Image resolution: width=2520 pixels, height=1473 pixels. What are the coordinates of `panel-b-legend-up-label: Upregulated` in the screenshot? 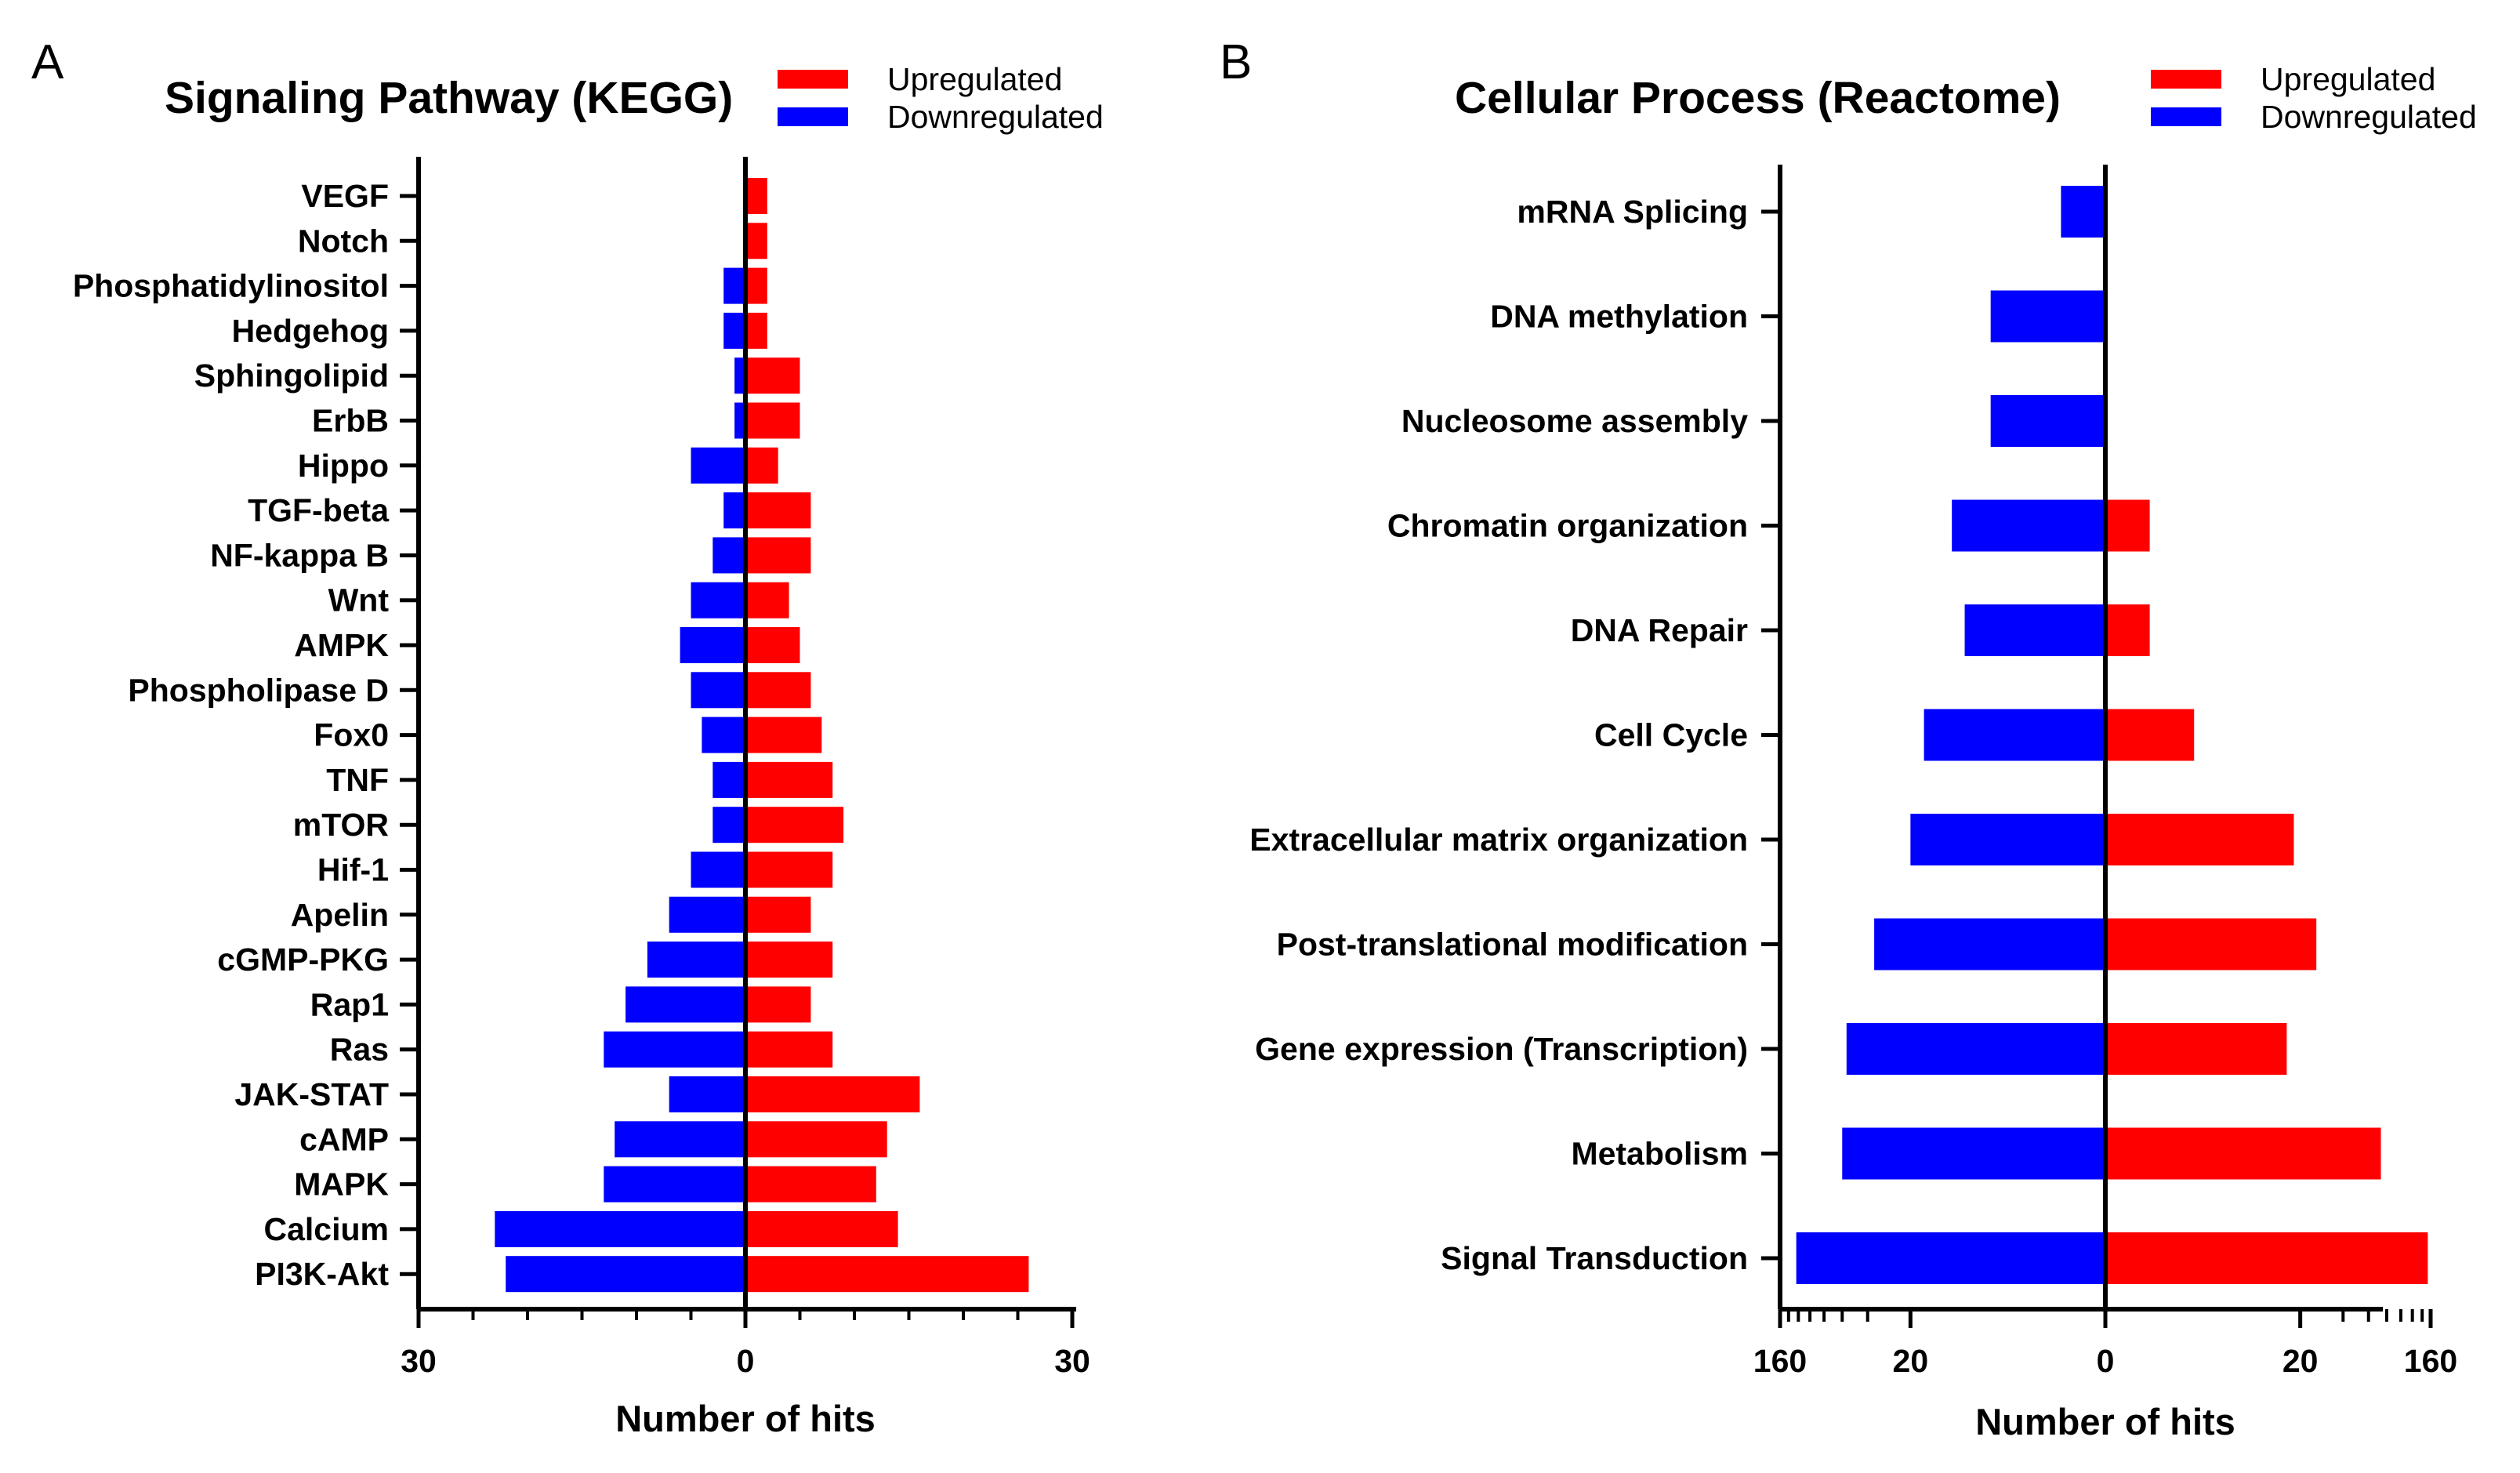 It's located at (2348, 79).